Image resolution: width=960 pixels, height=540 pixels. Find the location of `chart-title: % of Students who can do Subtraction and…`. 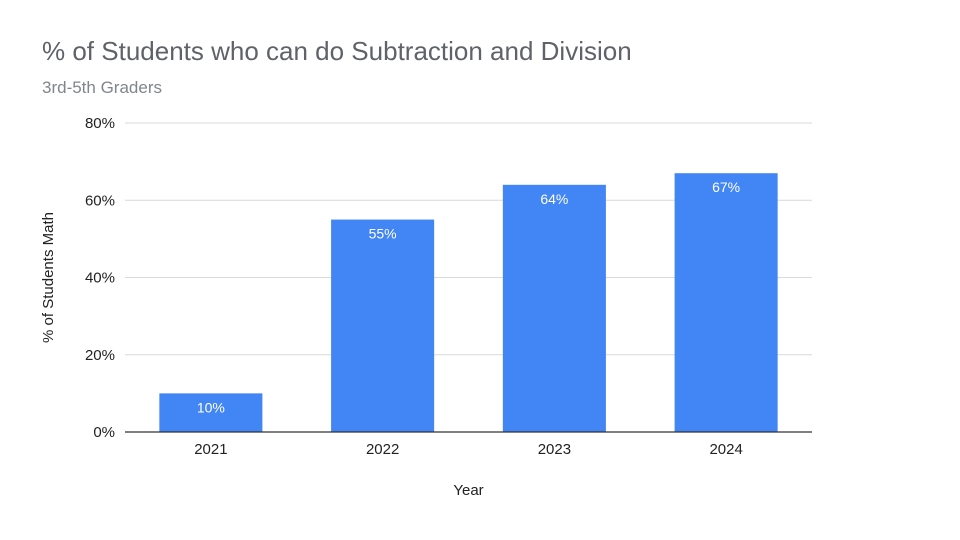

chart-title: % of Students who can do Subtraction and… is located at coordinates (337, 51).